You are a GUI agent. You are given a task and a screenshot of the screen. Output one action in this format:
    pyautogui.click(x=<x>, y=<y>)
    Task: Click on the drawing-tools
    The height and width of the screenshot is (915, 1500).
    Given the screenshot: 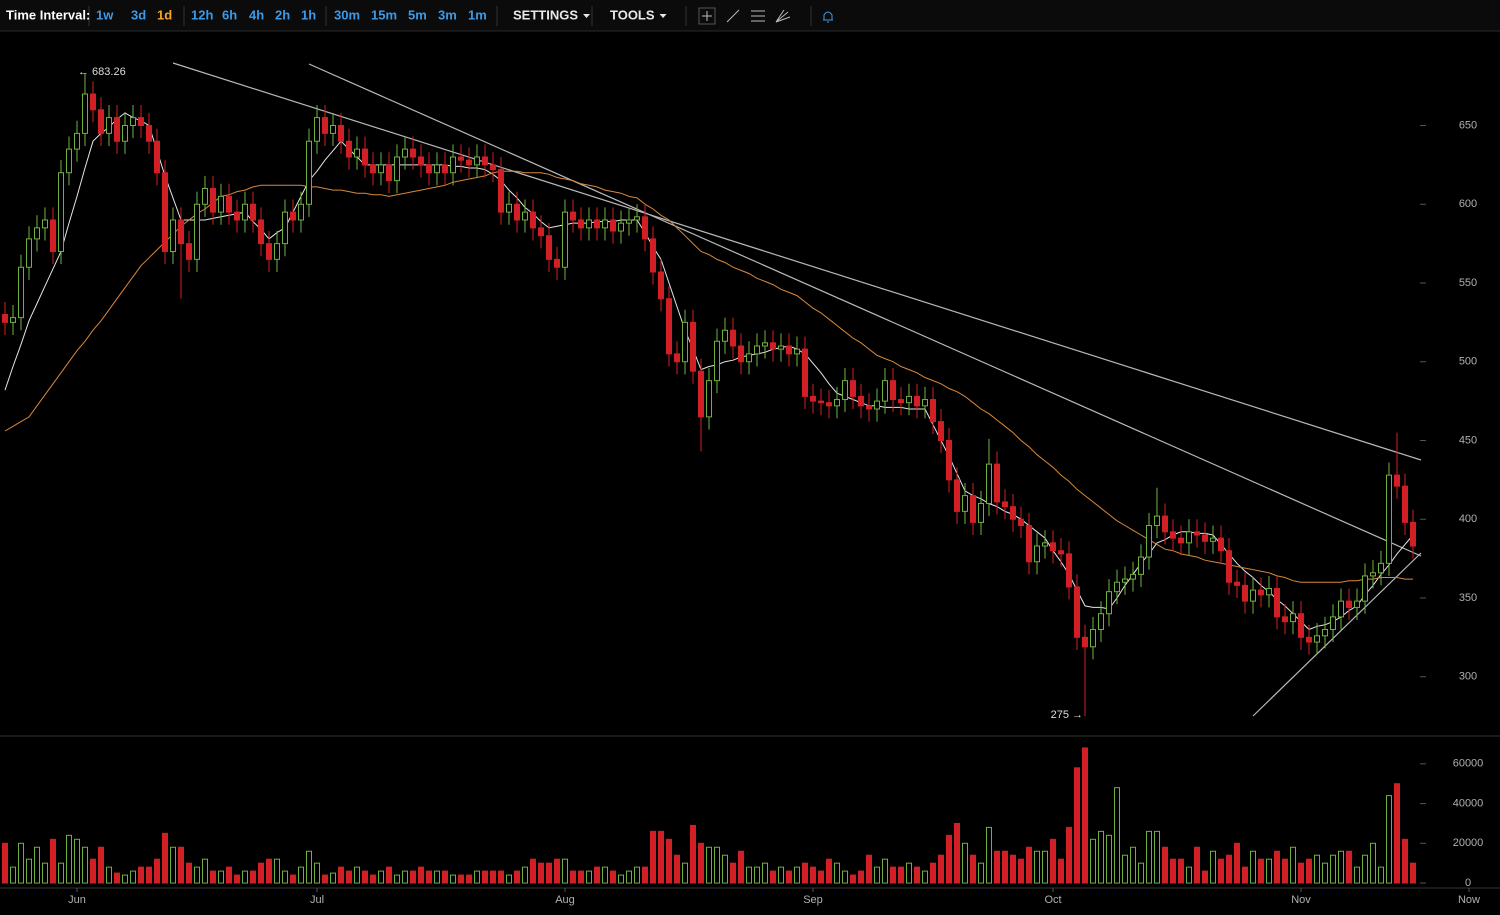 What is the action you would take?
    pyautogui.click(x=765, y=16)
    